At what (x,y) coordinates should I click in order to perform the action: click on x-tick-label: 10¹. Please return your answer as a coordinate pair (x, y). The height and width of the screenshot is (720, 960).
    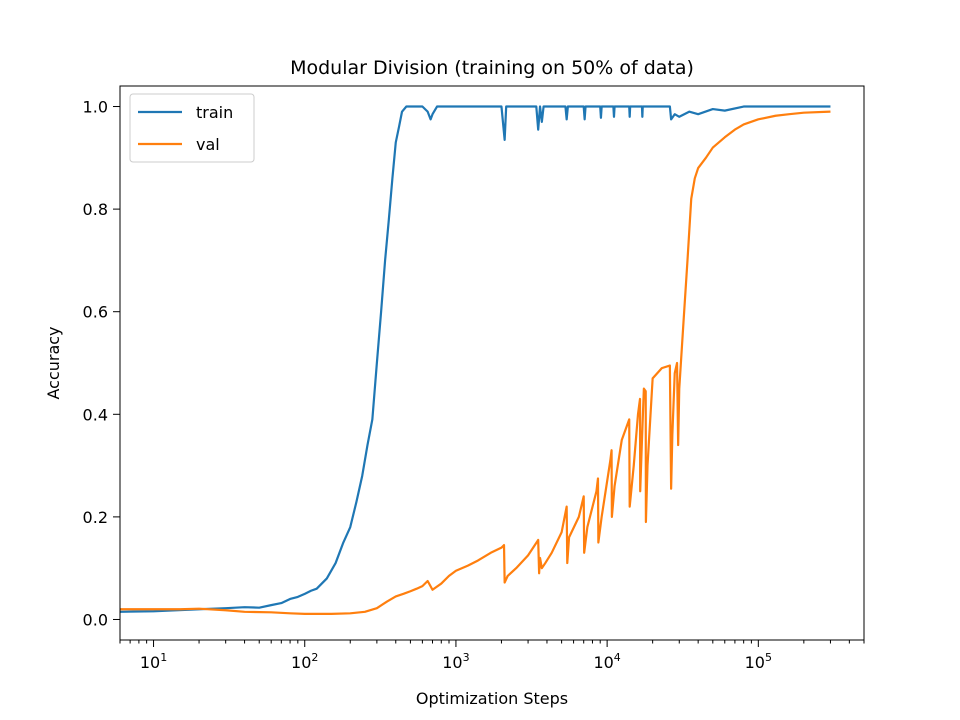
    Looking at the image, I should click on (153, 661).